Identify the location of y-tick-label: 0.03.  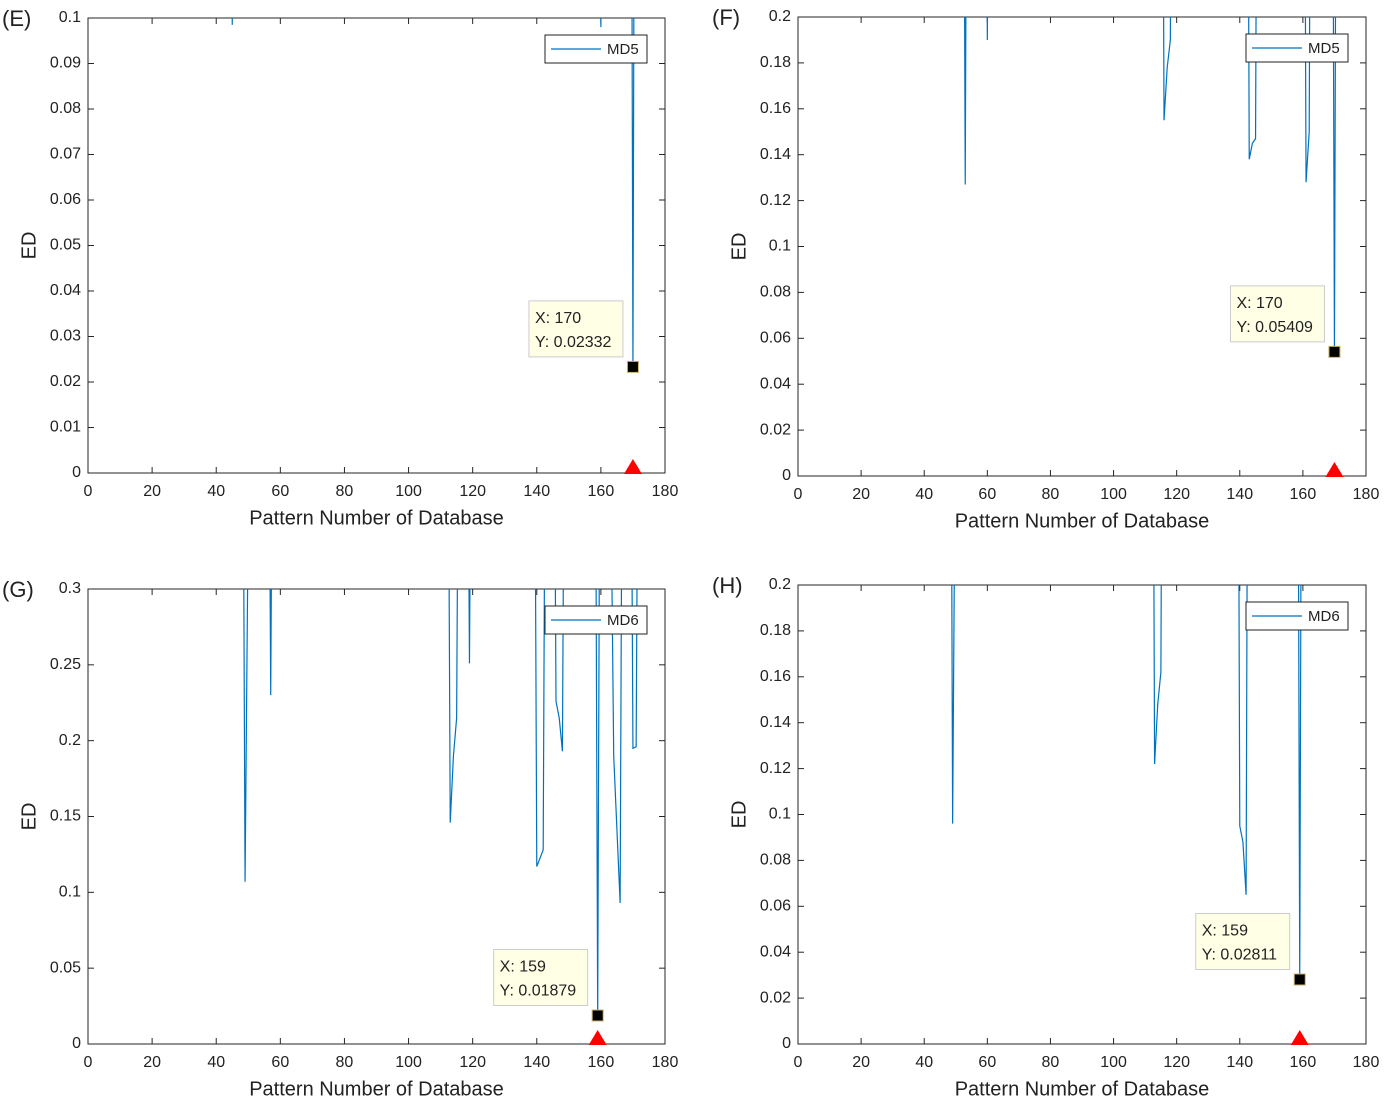
(65, 336).